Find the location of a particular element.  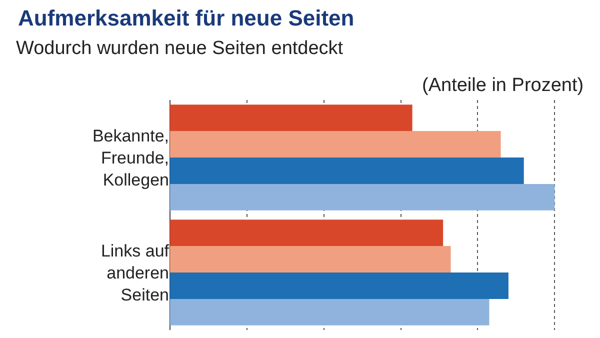

y-tick-label: Bekannte, Freunde, Kollegen is located at coordinates (130, 158).